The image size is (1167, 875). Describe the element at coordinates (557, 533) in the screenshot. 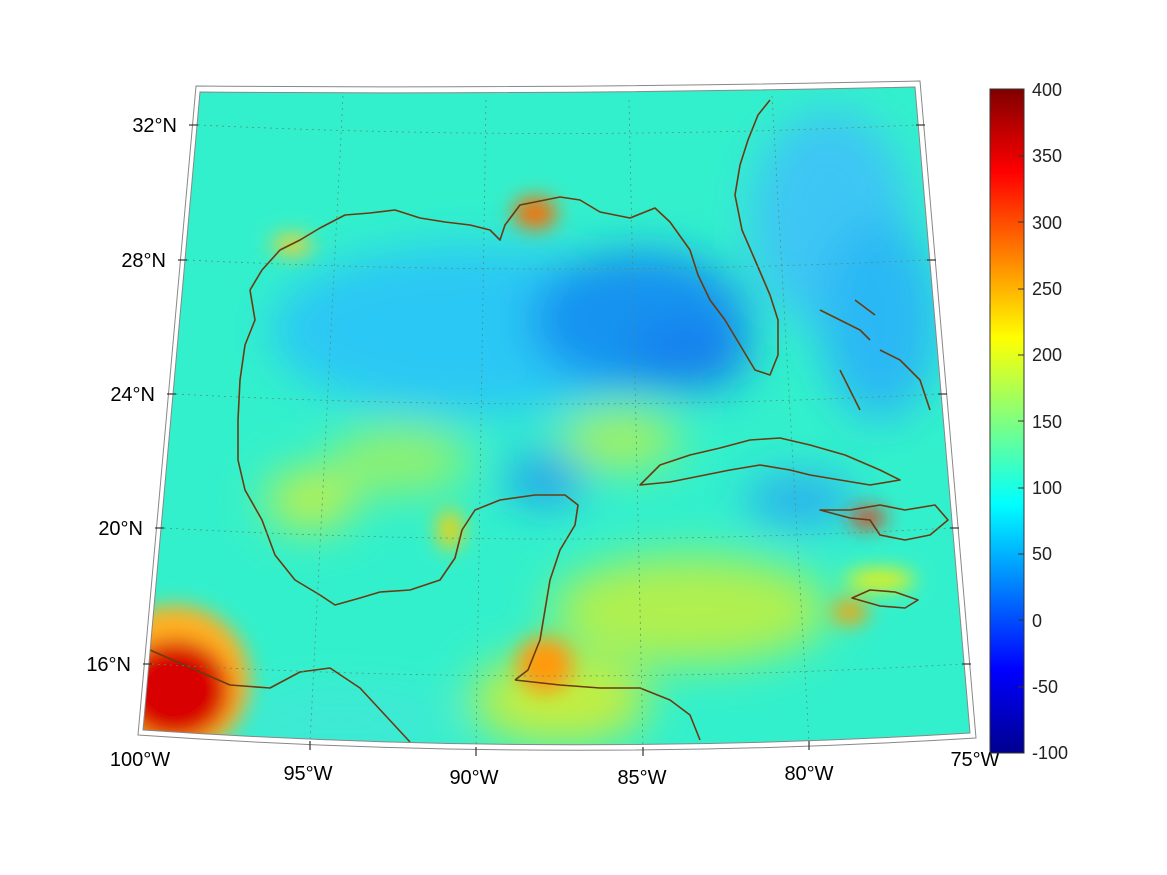

I see `parallel-20n` at that location.